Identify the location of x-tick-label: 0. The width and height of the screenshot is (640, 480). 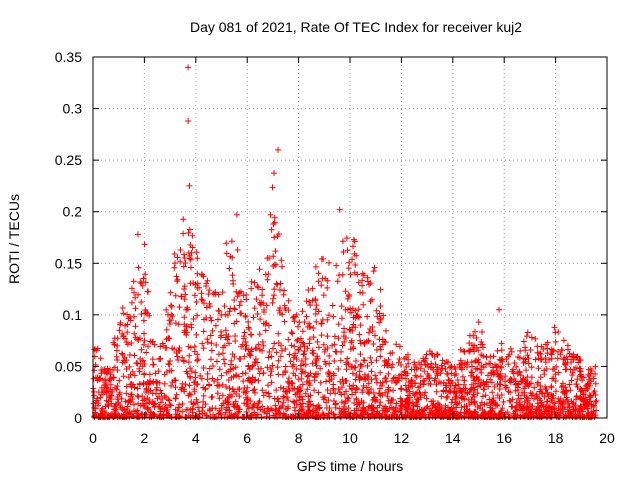
(93, 438).